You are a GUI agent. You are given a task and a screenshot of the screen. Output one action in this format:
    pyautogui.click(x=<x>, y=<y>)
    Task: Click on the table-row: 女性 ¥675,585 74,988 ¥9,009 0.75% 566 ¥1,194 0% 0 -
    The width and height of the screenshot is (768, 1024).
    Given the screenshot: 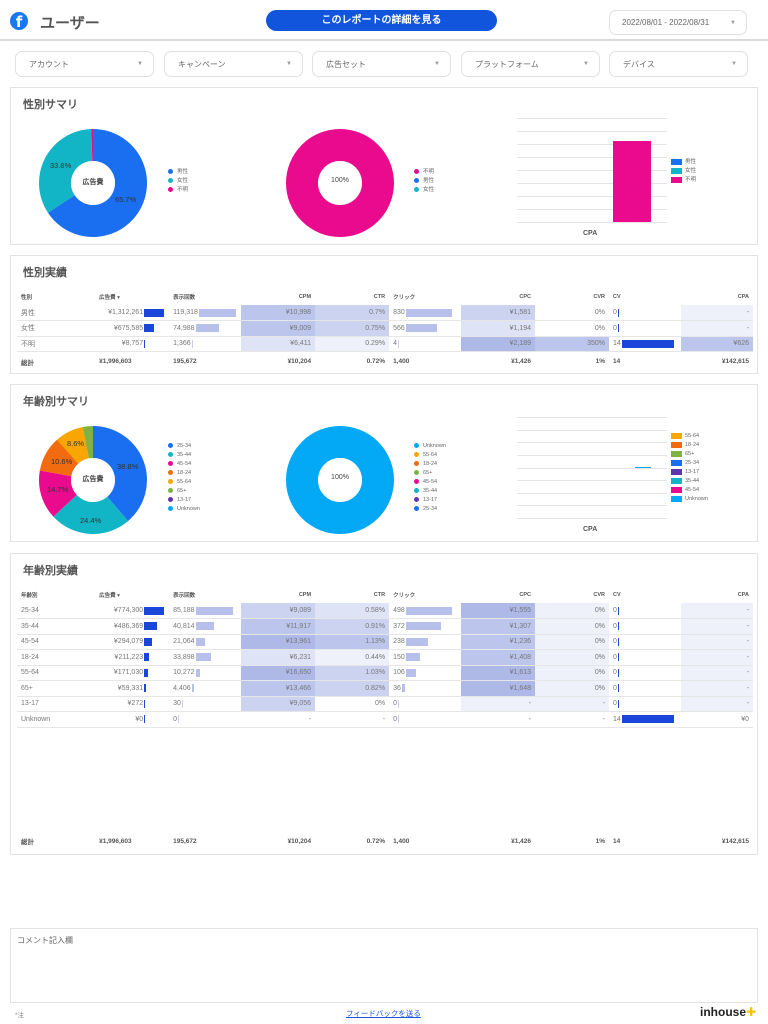 What is the action you would take?
    pyautogui.click(x=385, y=328)
    